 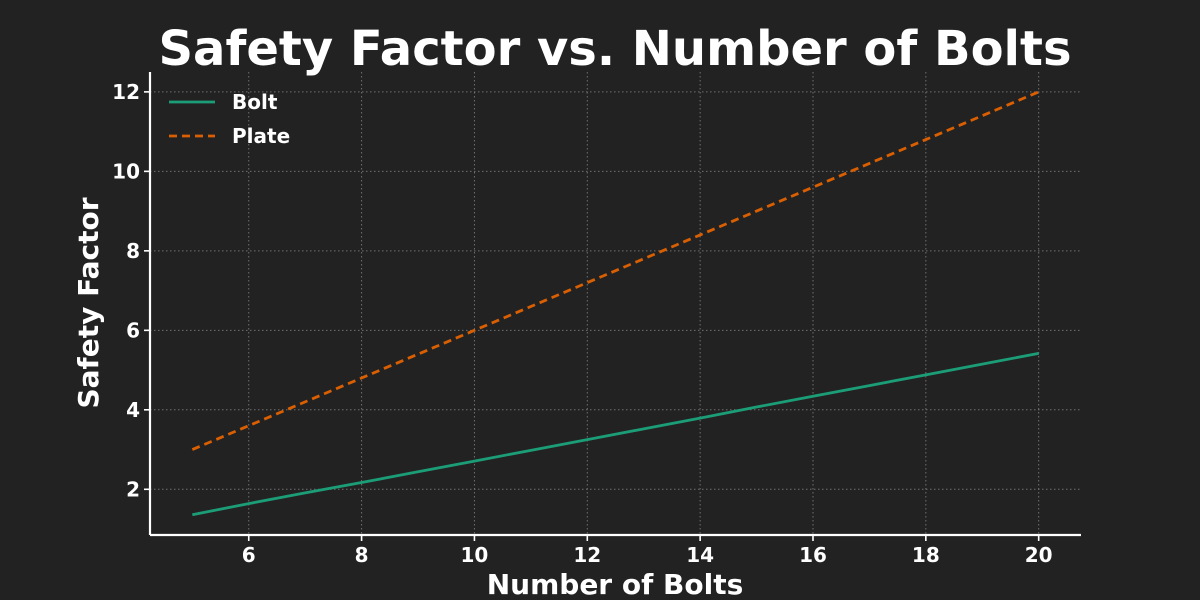 I want to click on x-tick-label: 8, so click(x=362, y=555).